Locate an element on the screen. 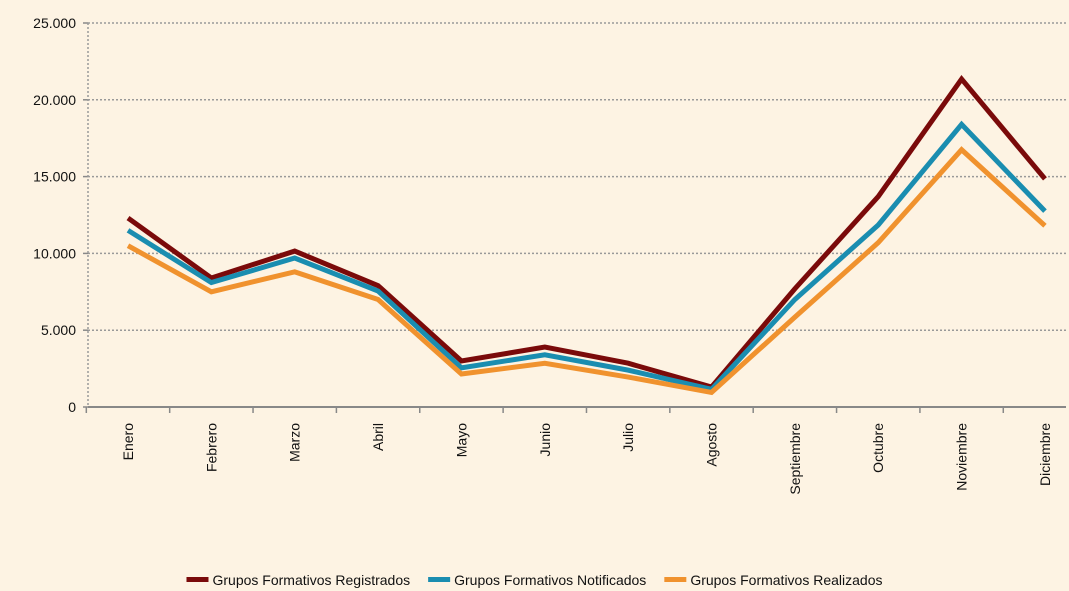 The width and height of the screenshot is (1069, 591). x-tick-label: Junio is located at coordinates (545, 440).